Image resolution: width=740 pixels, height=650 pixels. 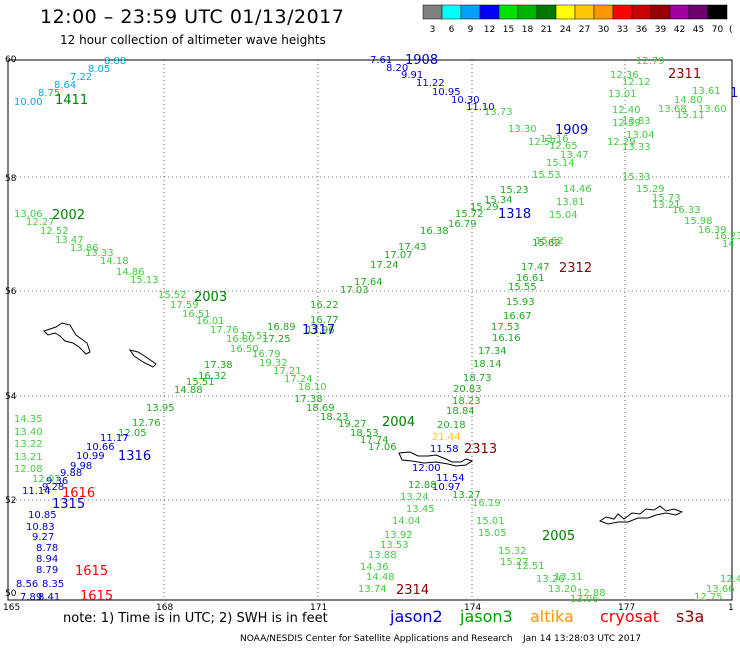 What do you see at coordinates (486, 503) in the screenshot?
I see `swh-value-label: 16.19` at bounding box center [486, 503].